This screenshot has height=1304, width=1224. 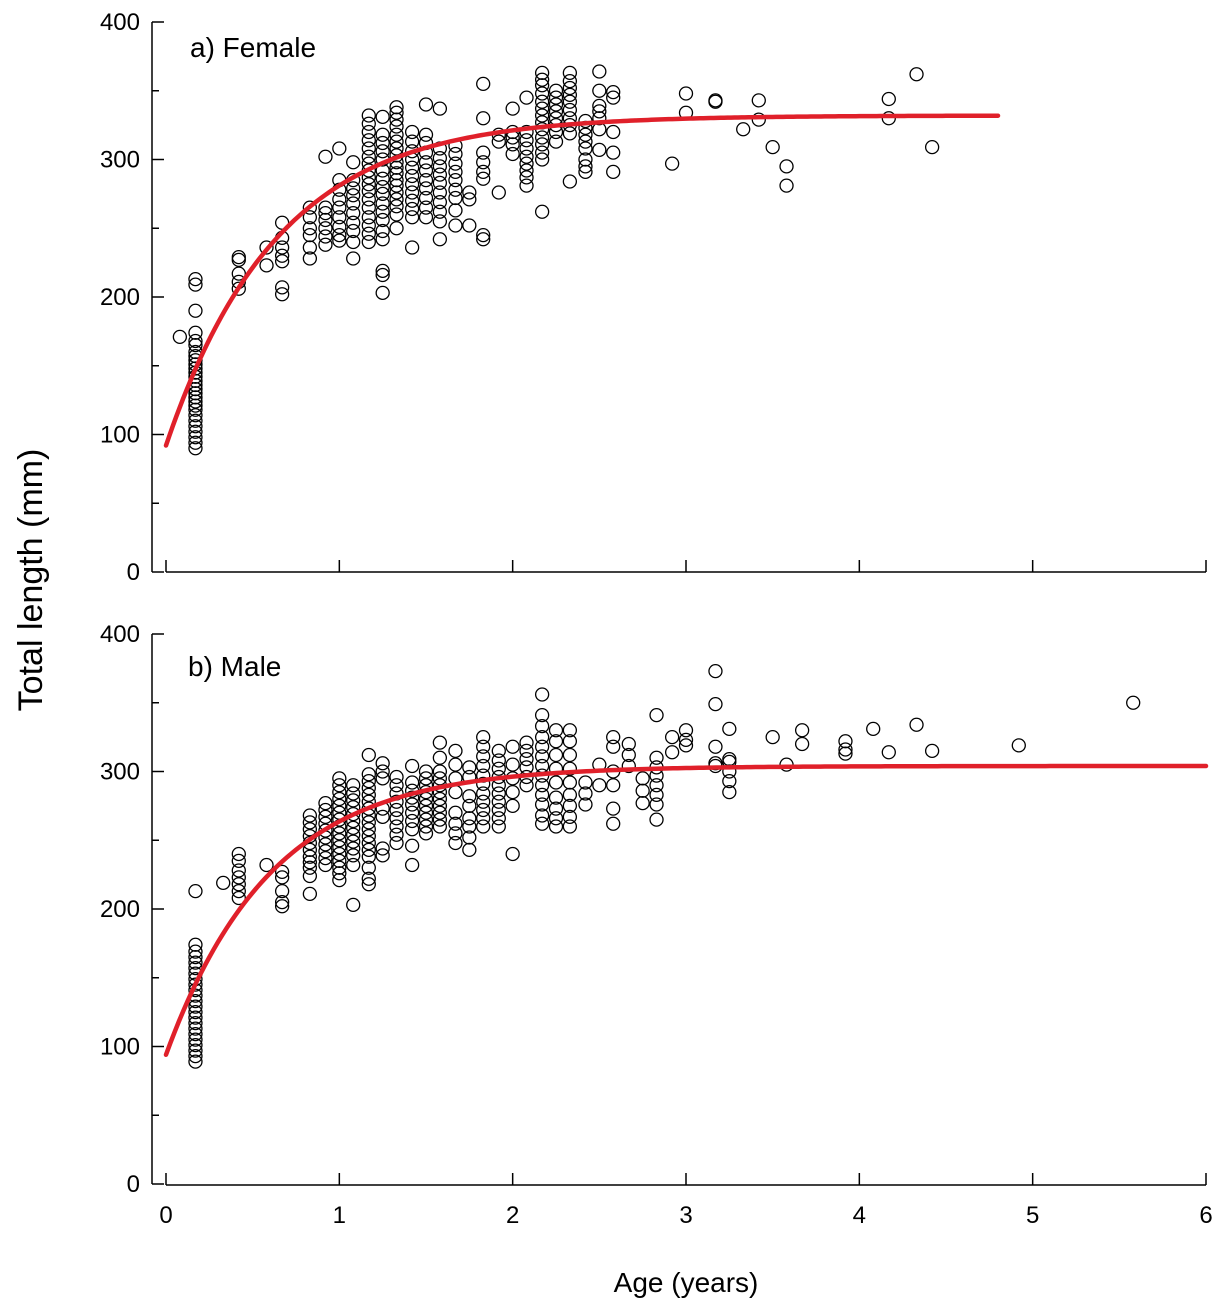 I want to click on x-tick-label: 4, so click(x=859, y=1215).